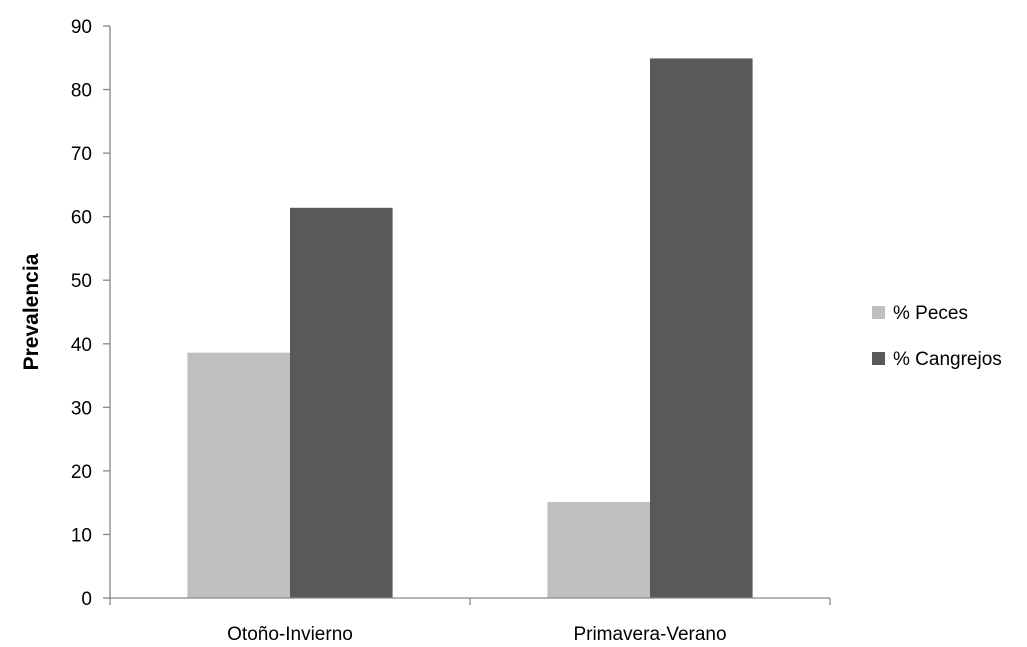 This screenshot has width=1027, height=647. I want to click on y-tick-label: 70, so click(81, 154).